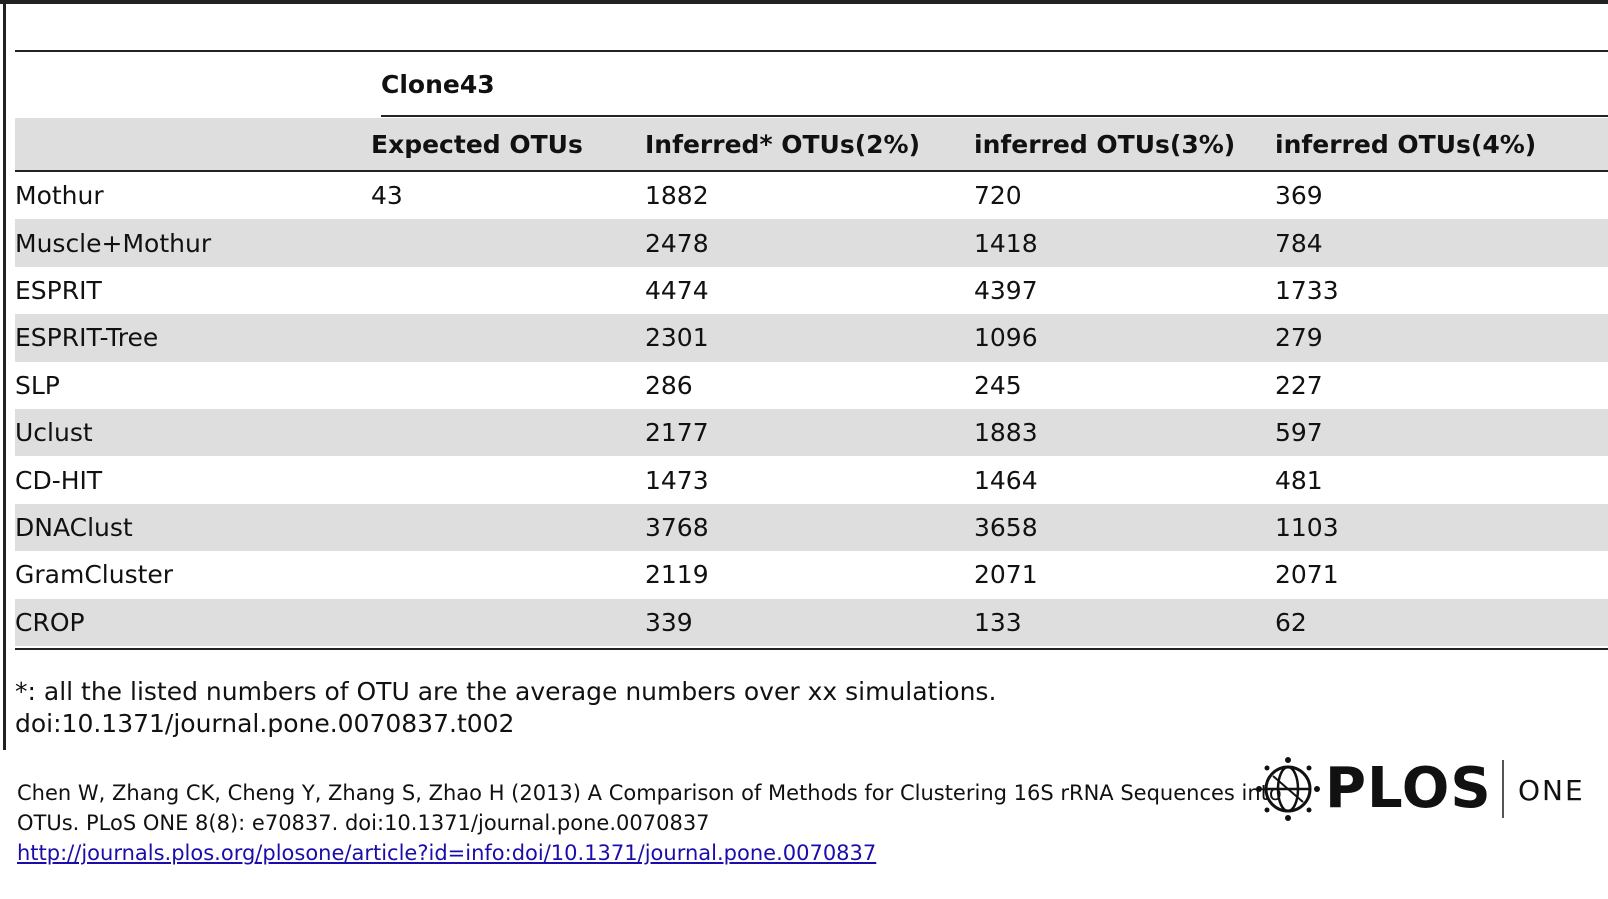 The width and height of the screenshot is (1608, 899). I want to click on row-method-name: ESPRIT-Tree, so click(87, 338).